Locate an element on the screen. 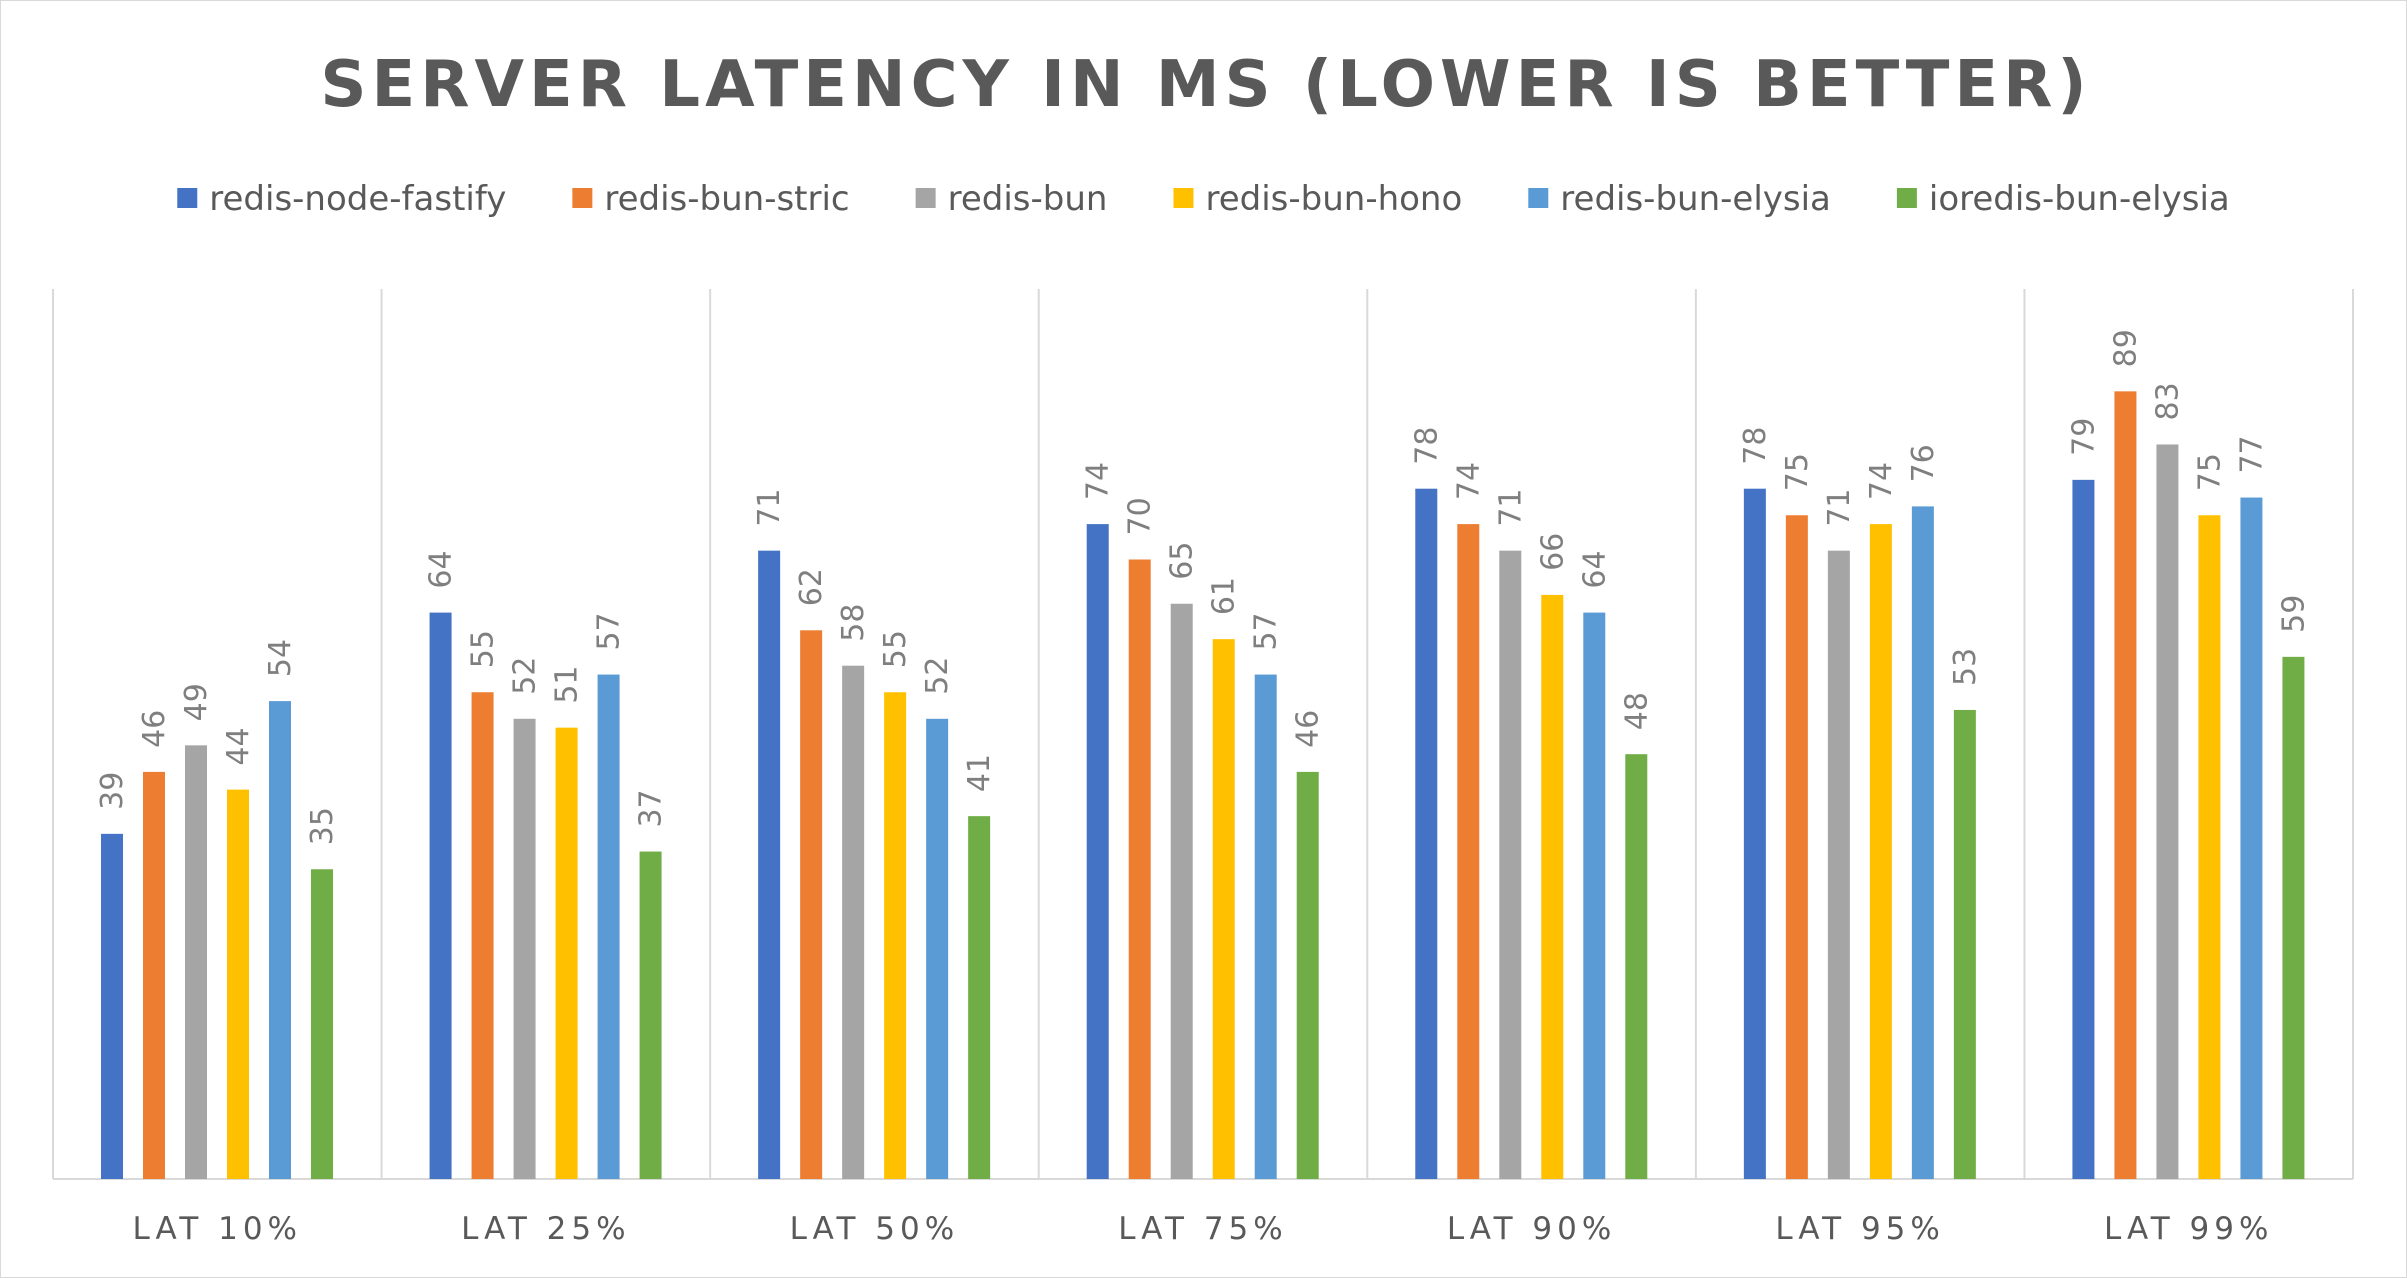 The height and width of the screenshot is (1278, 2407). legend-label: redis-node-fastify is located at coordinates (357, 199).